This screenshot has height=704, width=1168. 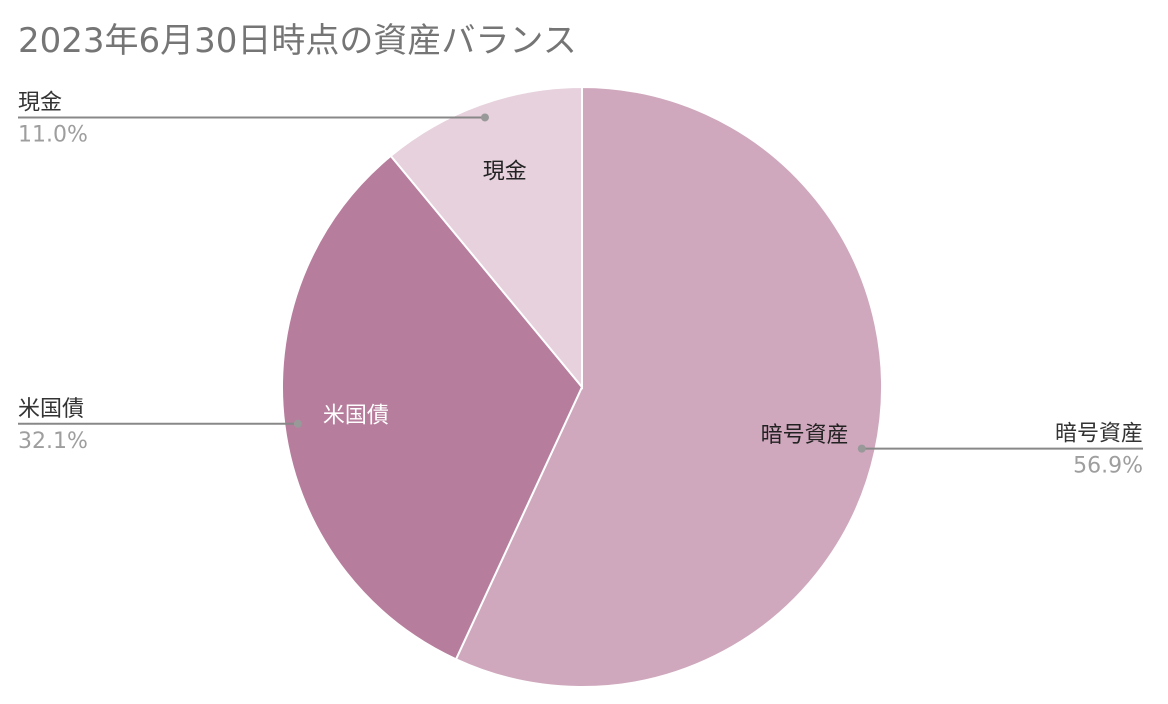 What do you see at coordinates (40, 102) in the screenshot?
I see `outer-category-label: 現金` at bounding box center [40, 102].